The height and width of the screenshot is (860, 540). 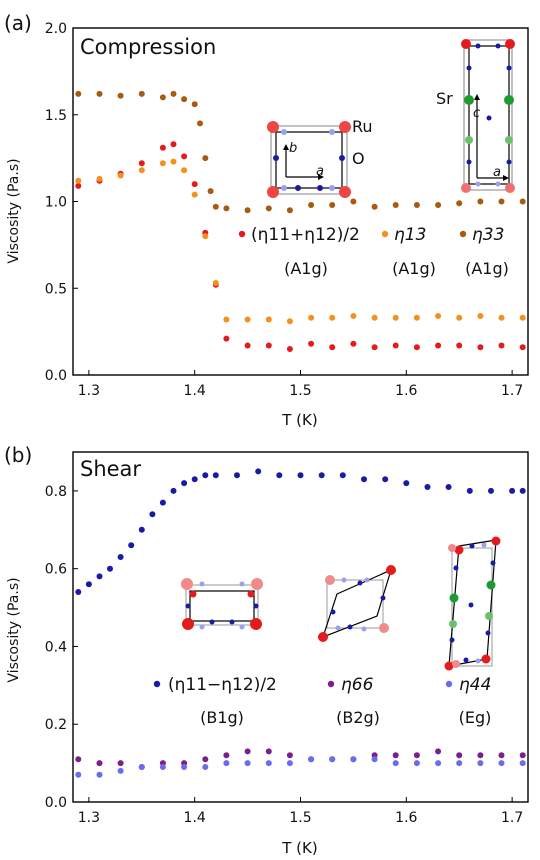 I want to click on y-tick-label: 0.5, so click(x=56, y=289).